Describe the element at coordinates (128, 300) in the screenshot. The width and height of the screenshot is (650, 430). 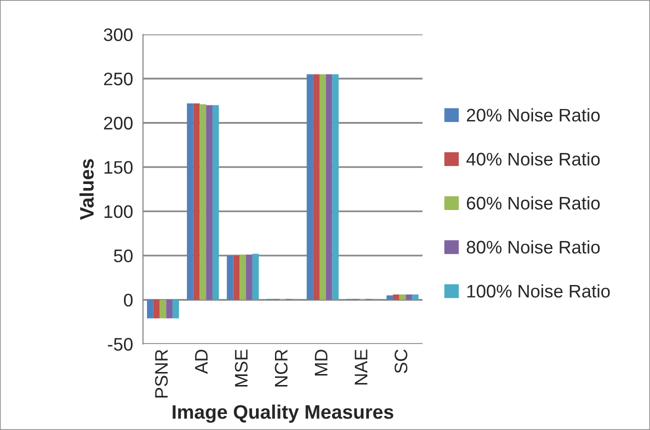
I see `y-tick-label: 0` at that location.